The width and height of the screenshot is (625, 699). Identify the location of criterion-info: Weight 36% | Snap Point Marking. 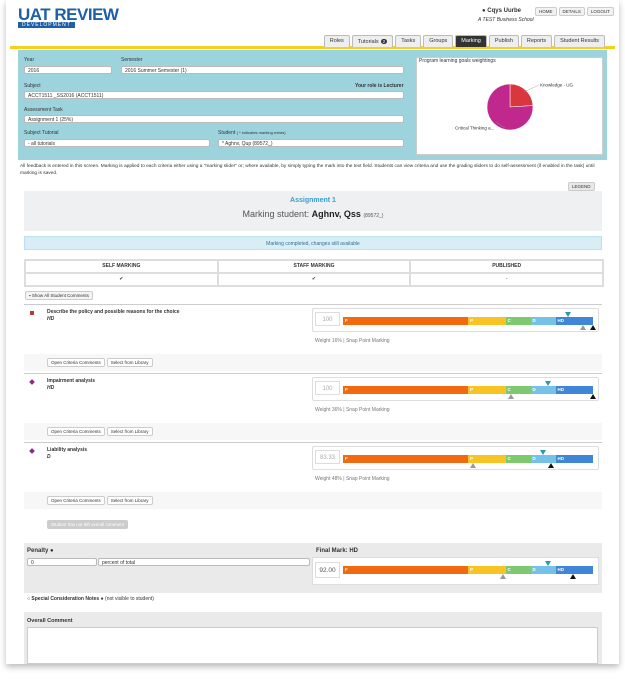
(352, 410).